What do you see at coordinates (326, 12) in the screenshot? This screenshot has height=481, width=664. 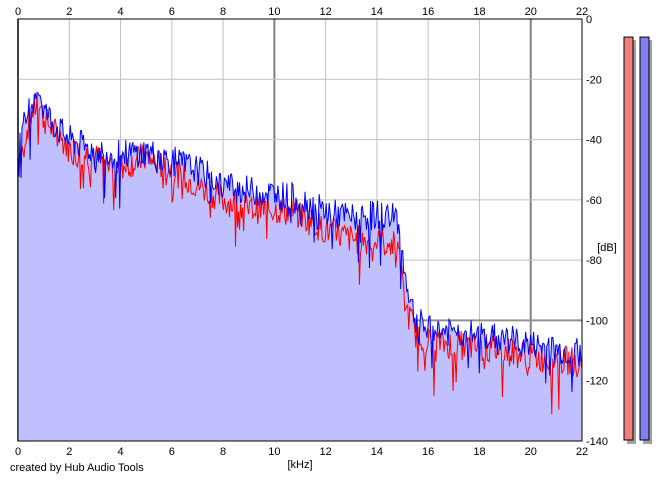 I see `x-tick-top: 12` at bounding box center [326, 12].